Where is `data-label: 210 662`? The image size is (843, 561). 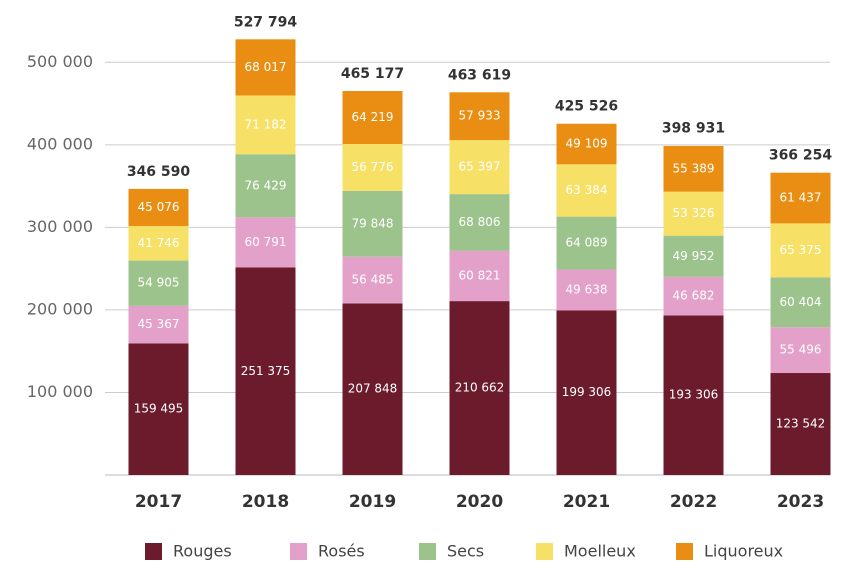 data-label: 210 662 is located at coordinates (480, 388).